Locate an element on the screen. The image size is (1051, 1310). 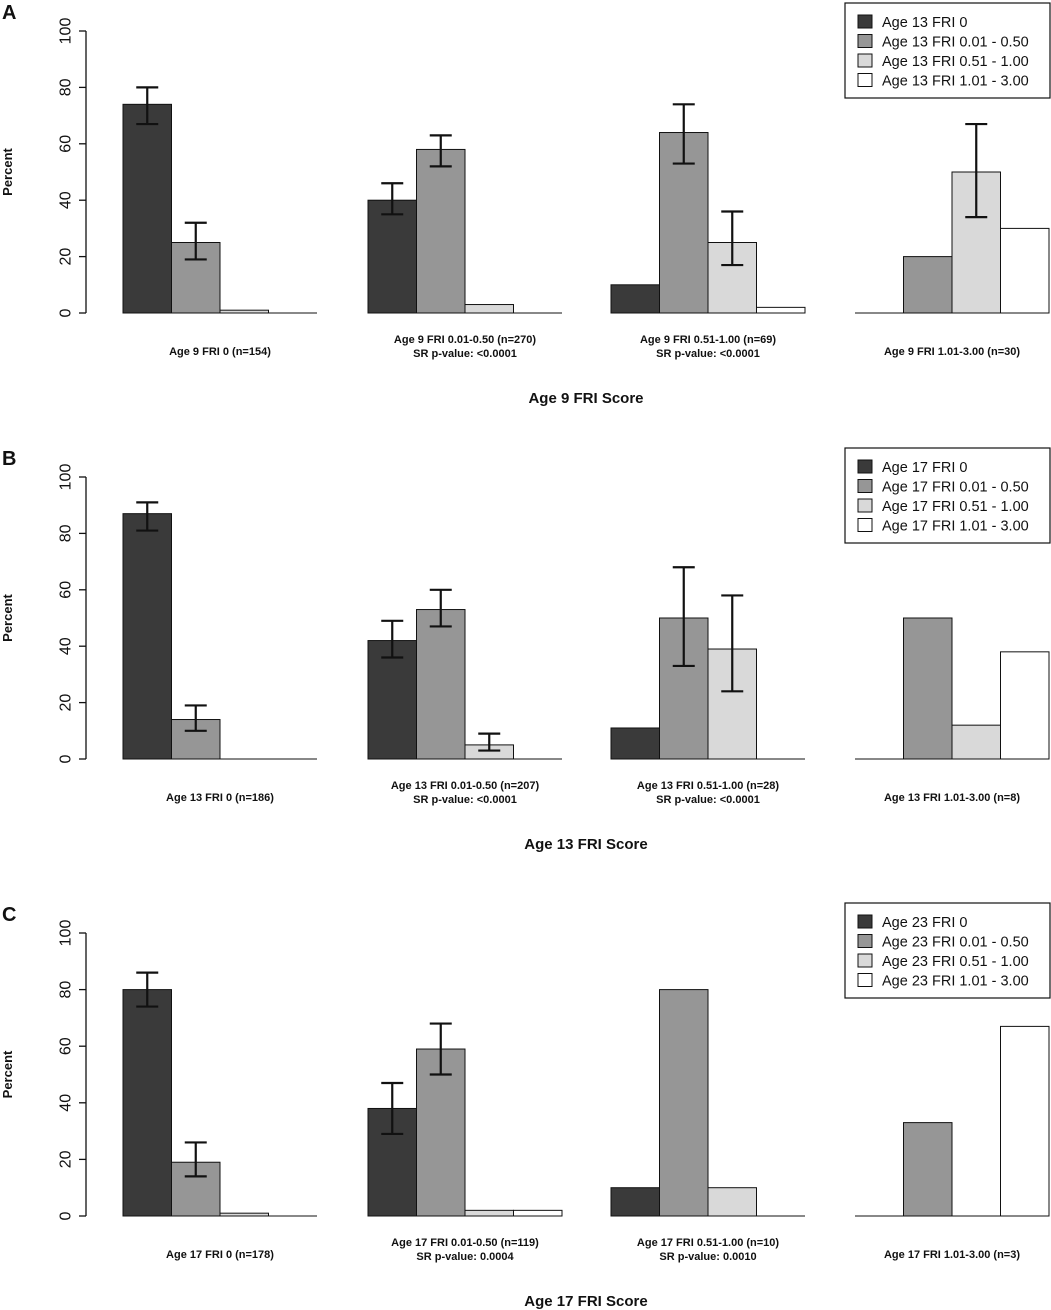
legend-entry: Age 13 FRI 0 is located at coordinates (924, 23).